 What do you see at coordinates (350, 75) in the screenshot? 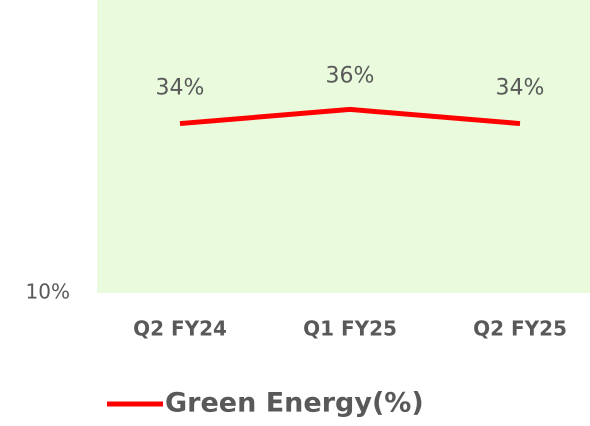
I see `data-label: 36%` at bounding box center [350, 75].